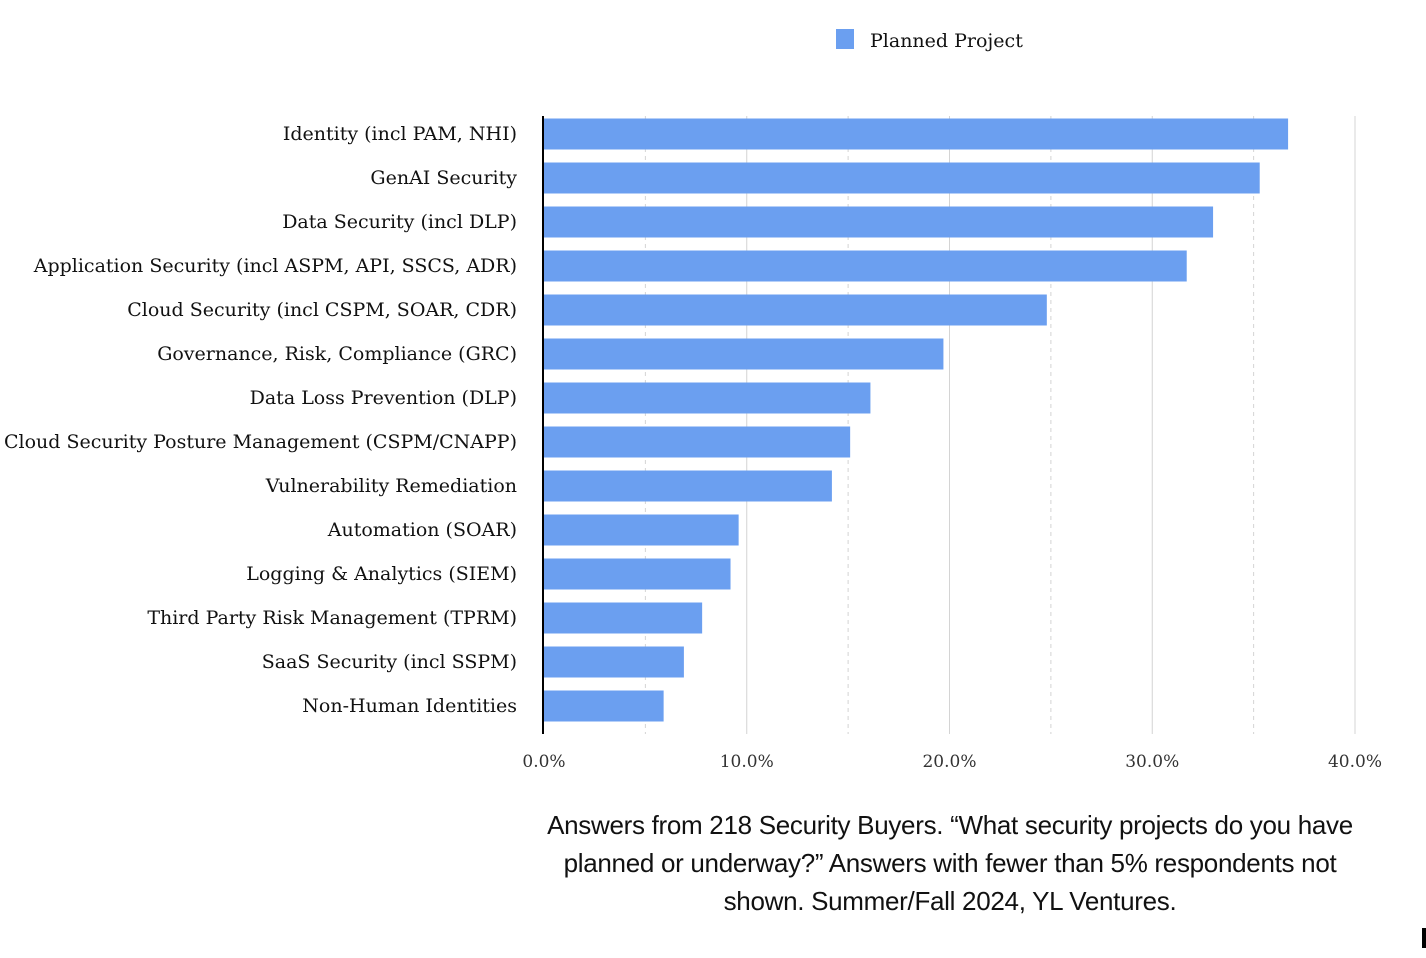 The image size is (1426, 958). Describe the element at coordinates (946, 41) in the screenshot. I see `legend-label: Planned Project` at that location.